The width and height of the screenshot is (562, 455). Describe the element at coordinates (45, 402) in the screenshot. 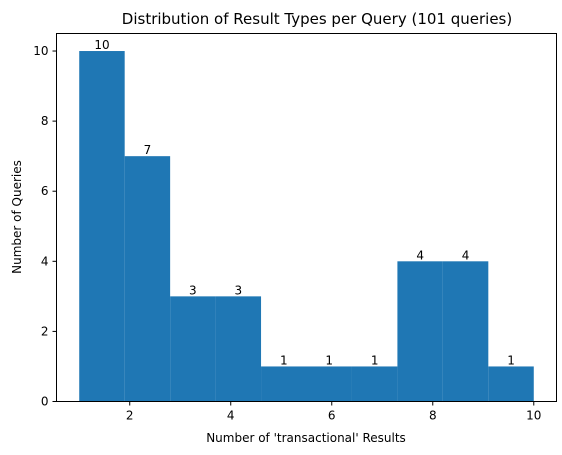

I see `y-tick-label: 0` at that location.